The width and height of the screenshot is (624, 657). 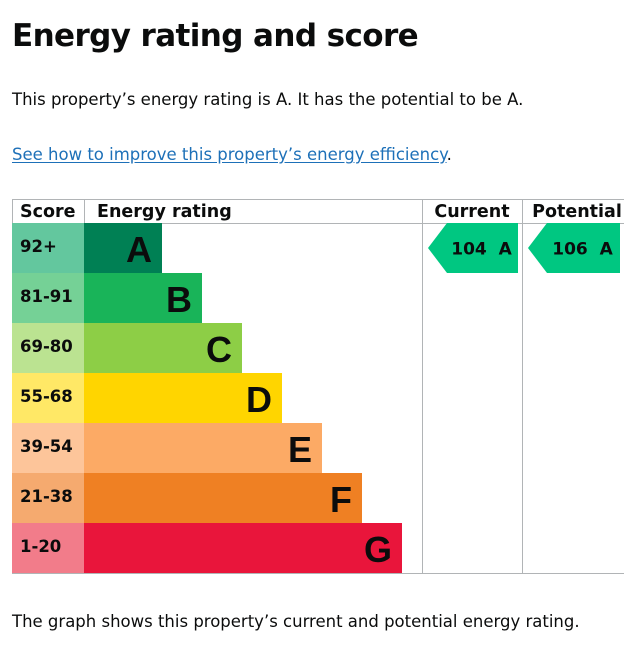 I want to click on rating-letter: F, so click(x=341, y=499).